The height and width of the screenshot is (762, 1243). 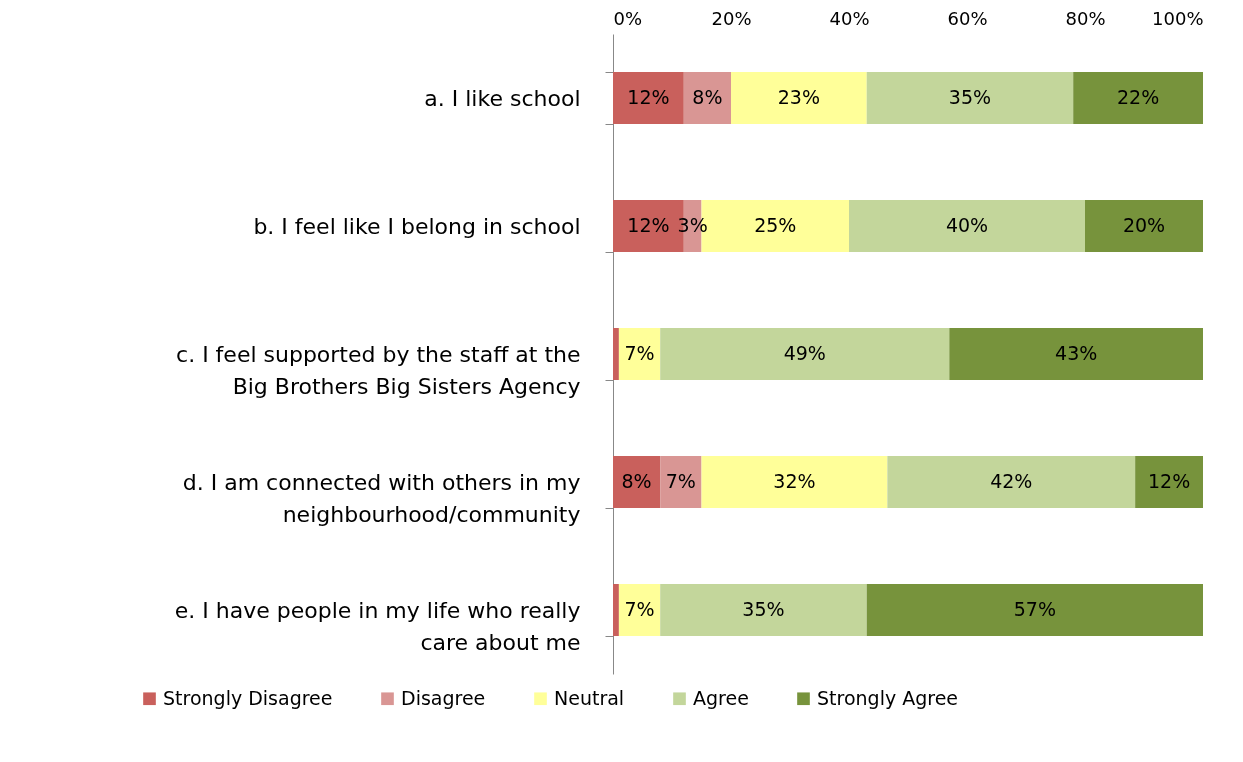 What do you see at coordinates (1178, 18) in the screenshot?
I see `x-tick-label: 100%` at bounding box center [1178, 18].